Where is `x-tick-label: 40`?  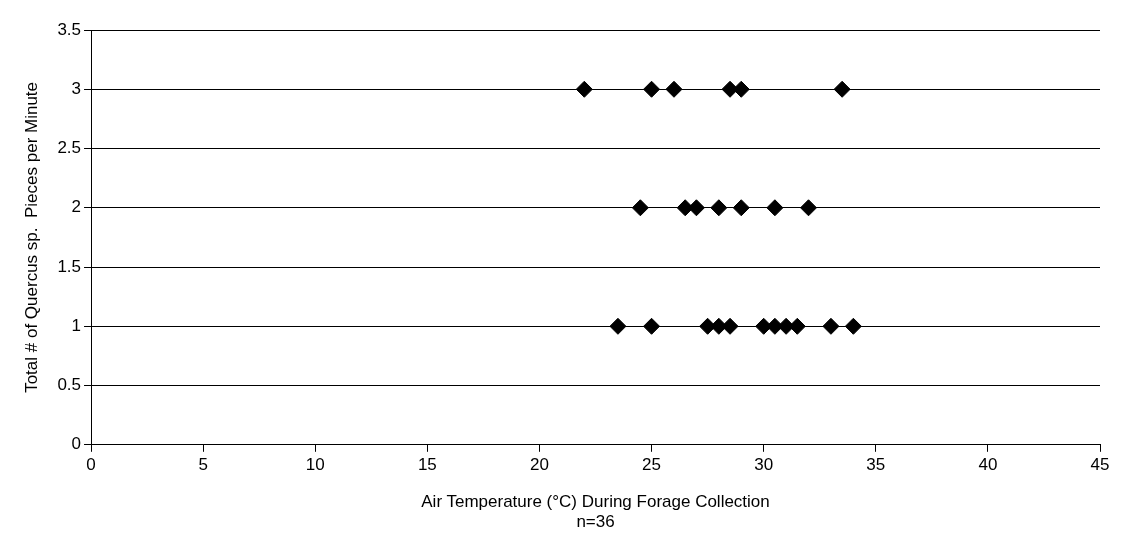
x-tick-label: 40 is located at coordinates (988, 464).